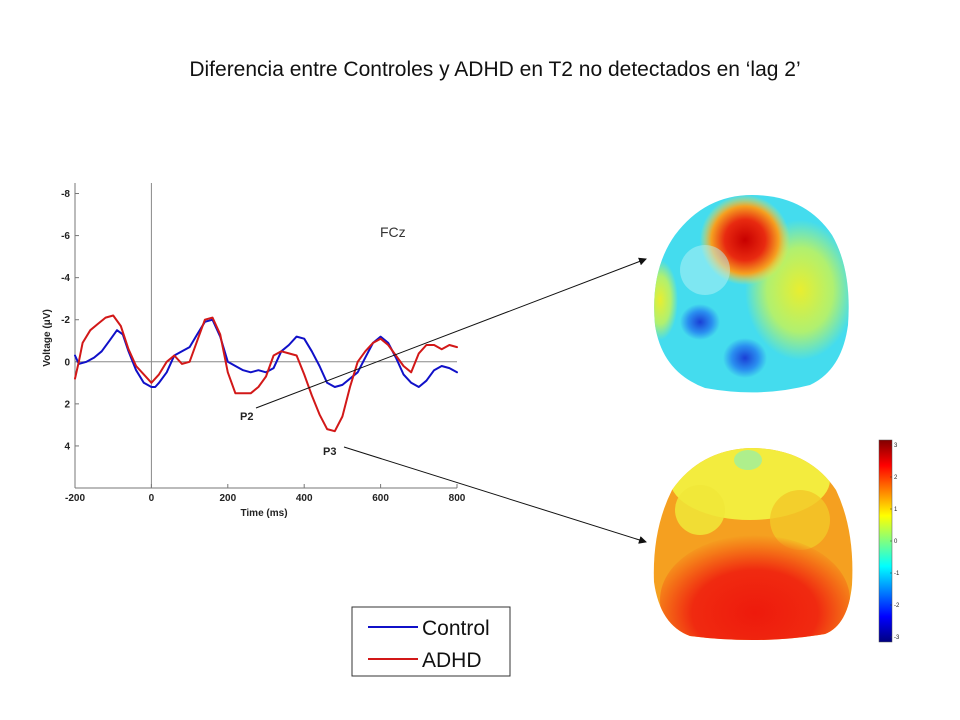 The height and width of the screenshot is (720, 960). Describe the element at coordinates (47, 338) in the screenshot. I see `y-axis-label: Voltage (μV)` at that location.